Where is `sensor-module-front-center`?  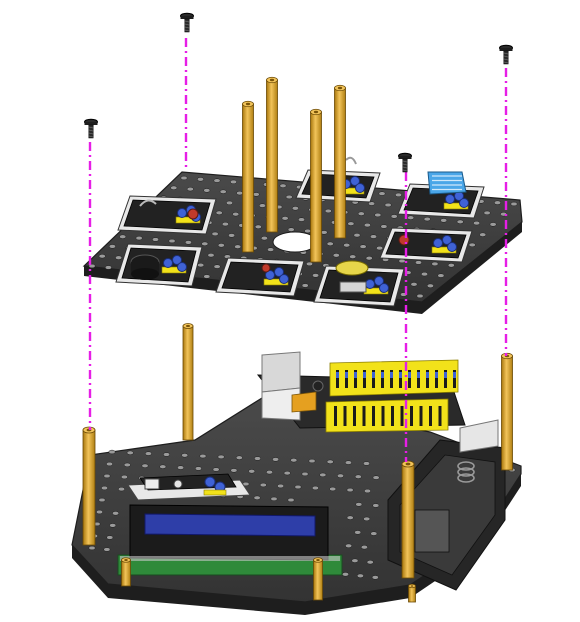 sensor-module-front-center is located at coordinates (260, 277).